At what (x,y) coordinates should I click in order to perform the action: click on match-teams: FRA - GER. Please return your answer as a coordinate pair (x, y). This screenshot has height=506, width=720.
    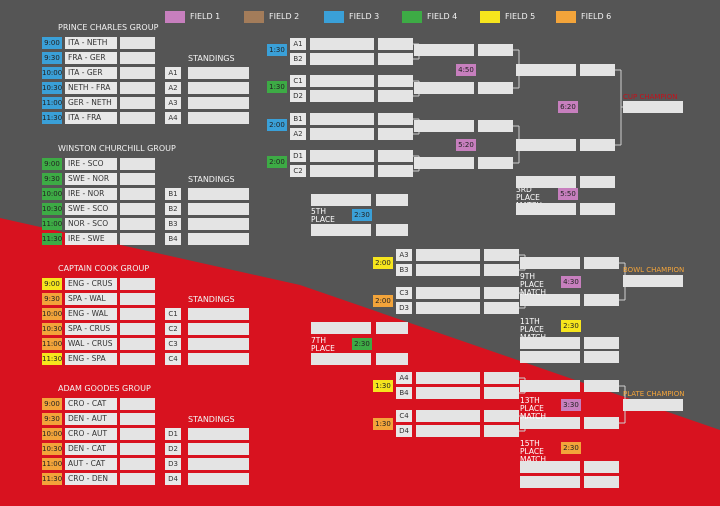
    Looking at the image, I should click on (91, 58).